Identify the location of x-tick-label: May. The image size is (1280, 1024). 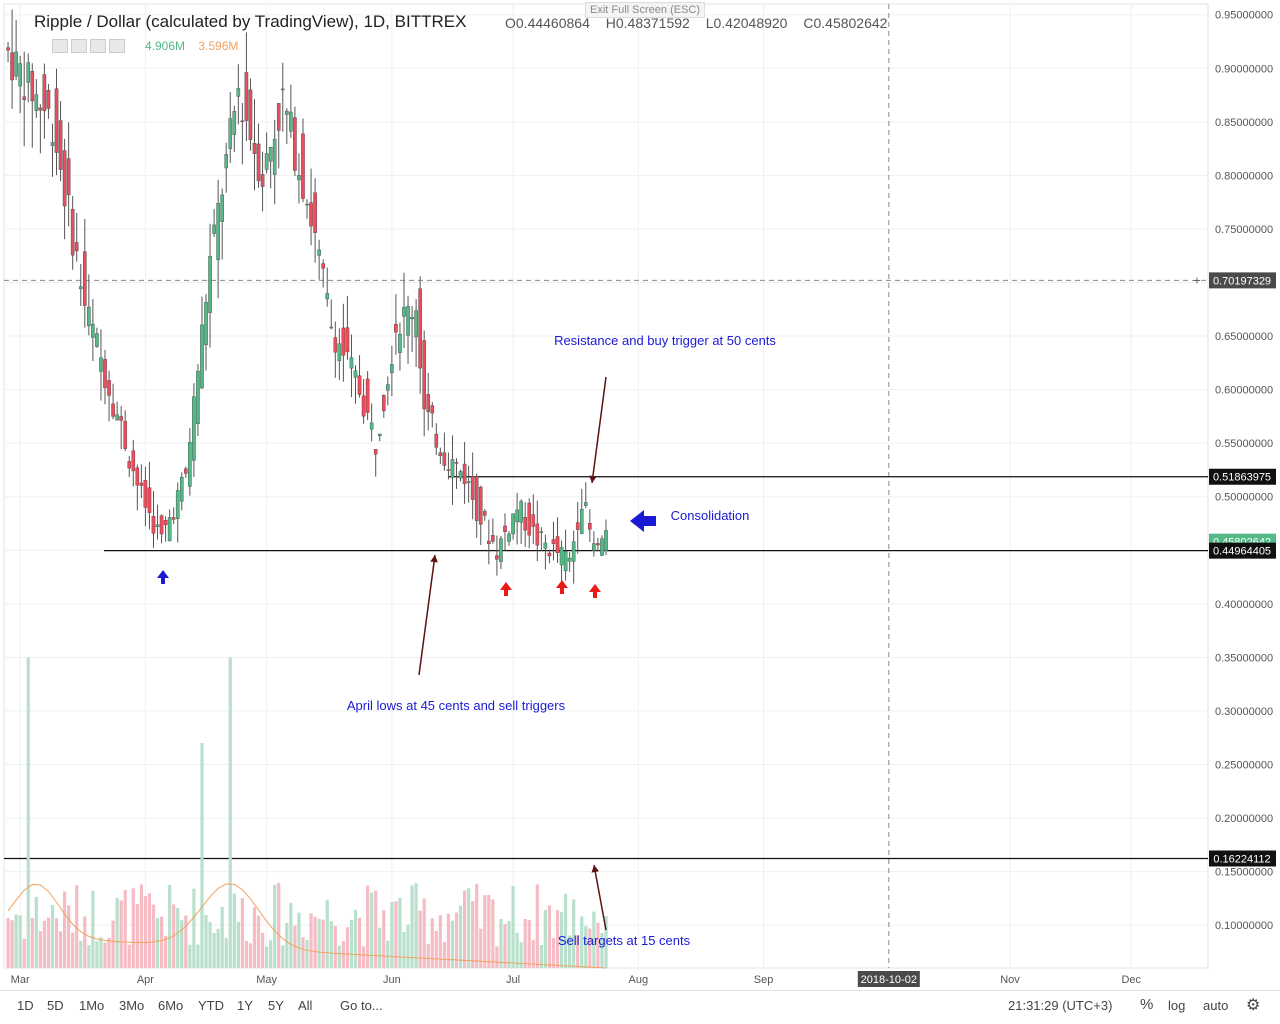
(266, 980).